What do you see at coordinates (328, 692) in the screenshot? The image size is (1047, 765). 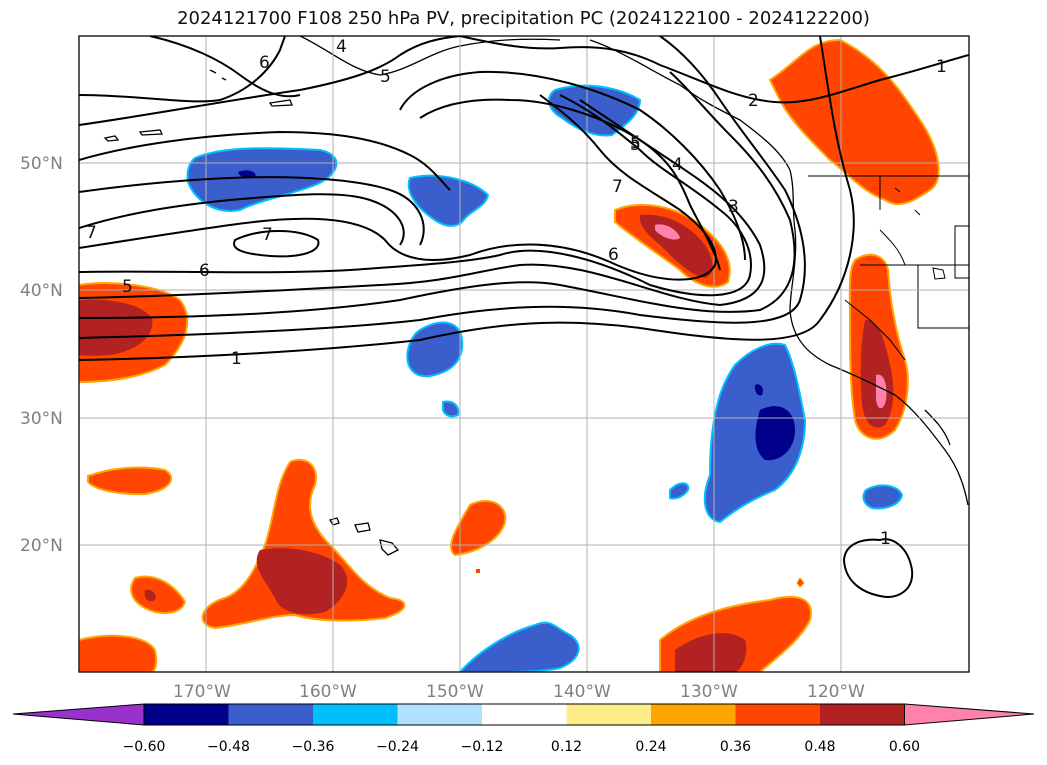 I see `lon-label-160w: 160°W` at bounding box center [328, 692].